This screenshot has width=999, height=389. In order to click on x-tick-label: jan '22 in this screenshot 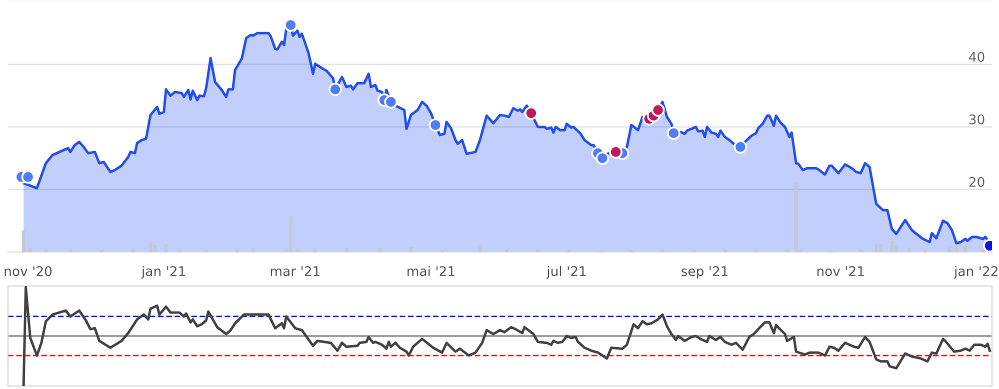, I will do `click(976, 272)`.